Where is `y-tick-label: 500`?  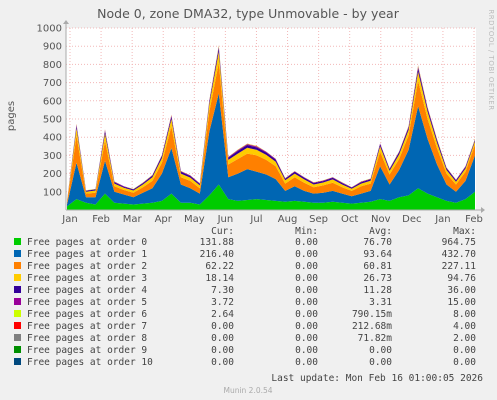 y-tick-label: 500 is located at coordinates (52, 120).